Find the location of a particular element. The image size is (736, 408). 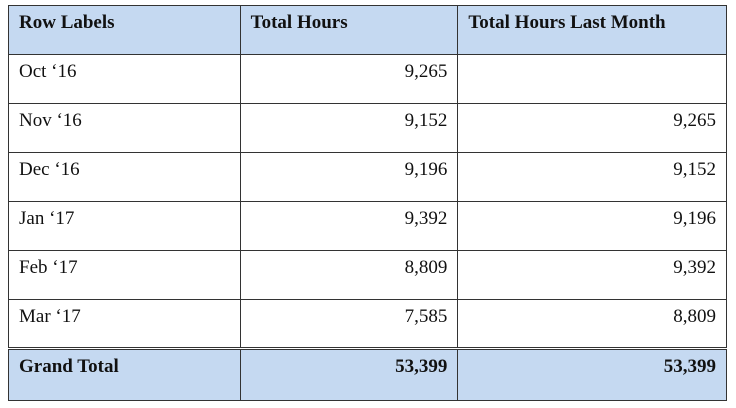

cell is located at coordinates (592, 79).